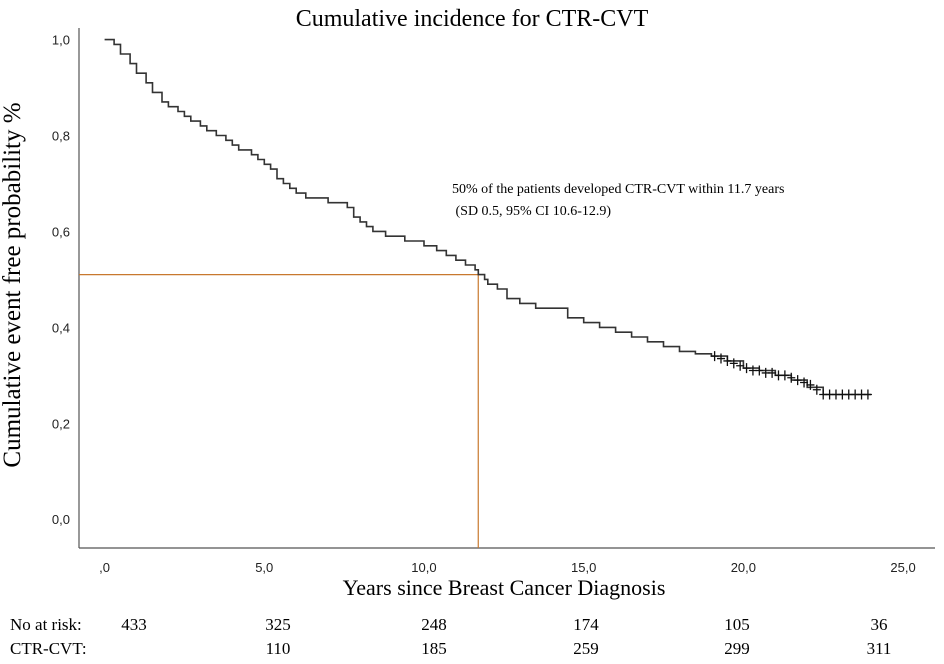 The height and width of the screenshot is (664, 944). What do you see at coordinates (737, 648) in the screenshot?
I see `risk-cell: 299` at bounding box center [737, 648].